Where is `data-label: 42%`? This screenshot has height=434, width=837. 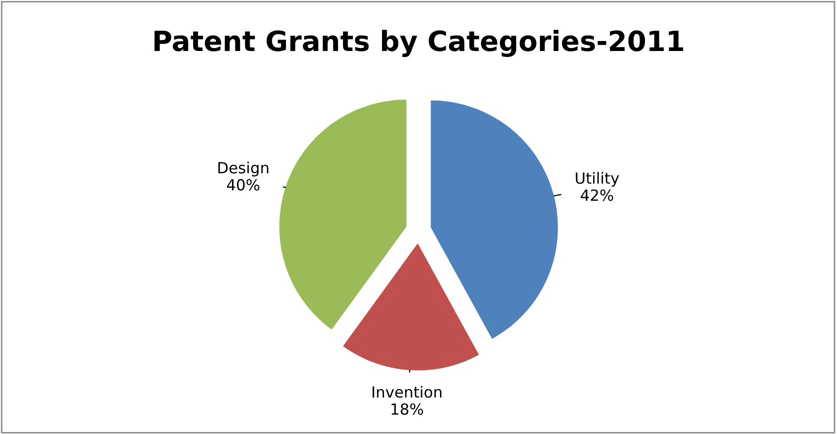 data-label: 42% is located at coordinates (597, 195).